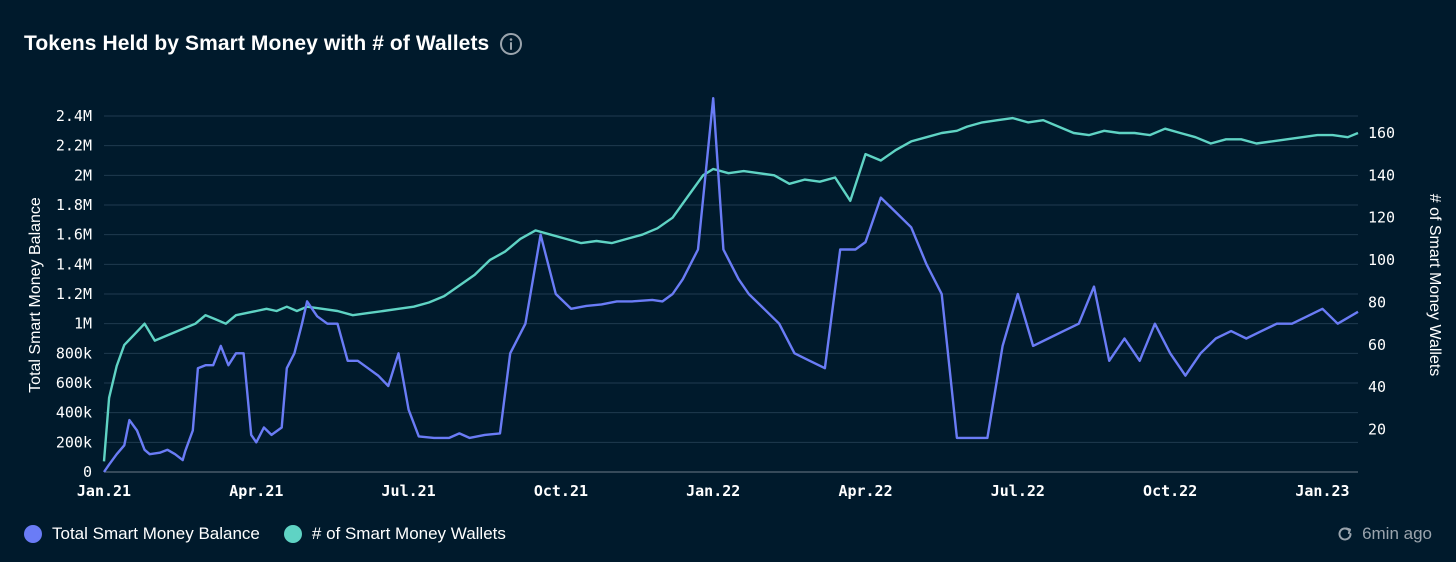 Image resolution: width=1456 pixels, height=562 pixels. Describe the element at coordinates (865, 491) in the screenshot. I see `x-tick-label: Apr.22` at that location.